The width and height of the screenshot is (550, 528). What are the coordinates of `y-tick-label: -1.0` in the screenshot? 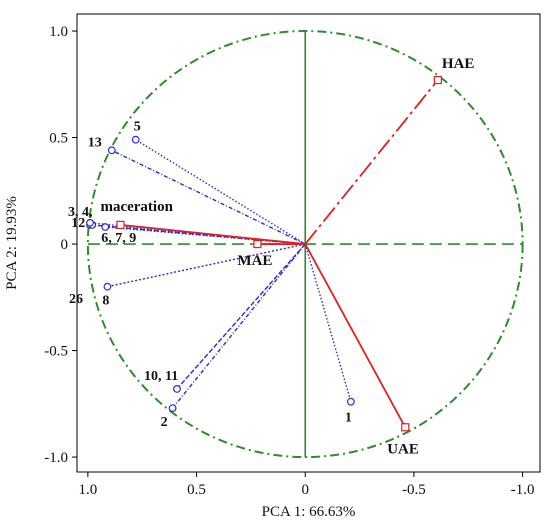 It's located at (56, 458).